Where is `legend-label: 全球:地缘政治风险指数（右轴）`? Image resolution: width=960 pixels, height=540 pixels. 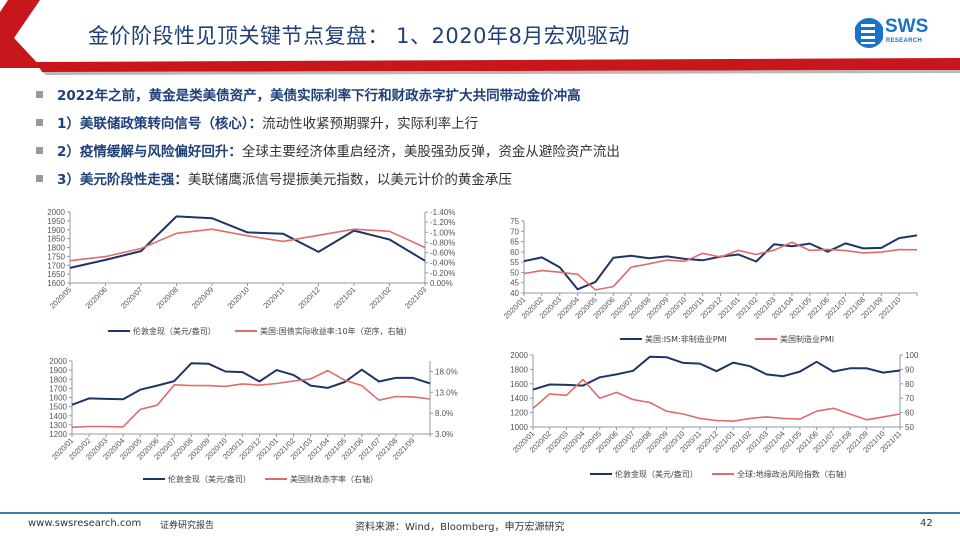 legend-label: 全球:地缘政治风险指数（右轴） is located at coordinates (794, 474).